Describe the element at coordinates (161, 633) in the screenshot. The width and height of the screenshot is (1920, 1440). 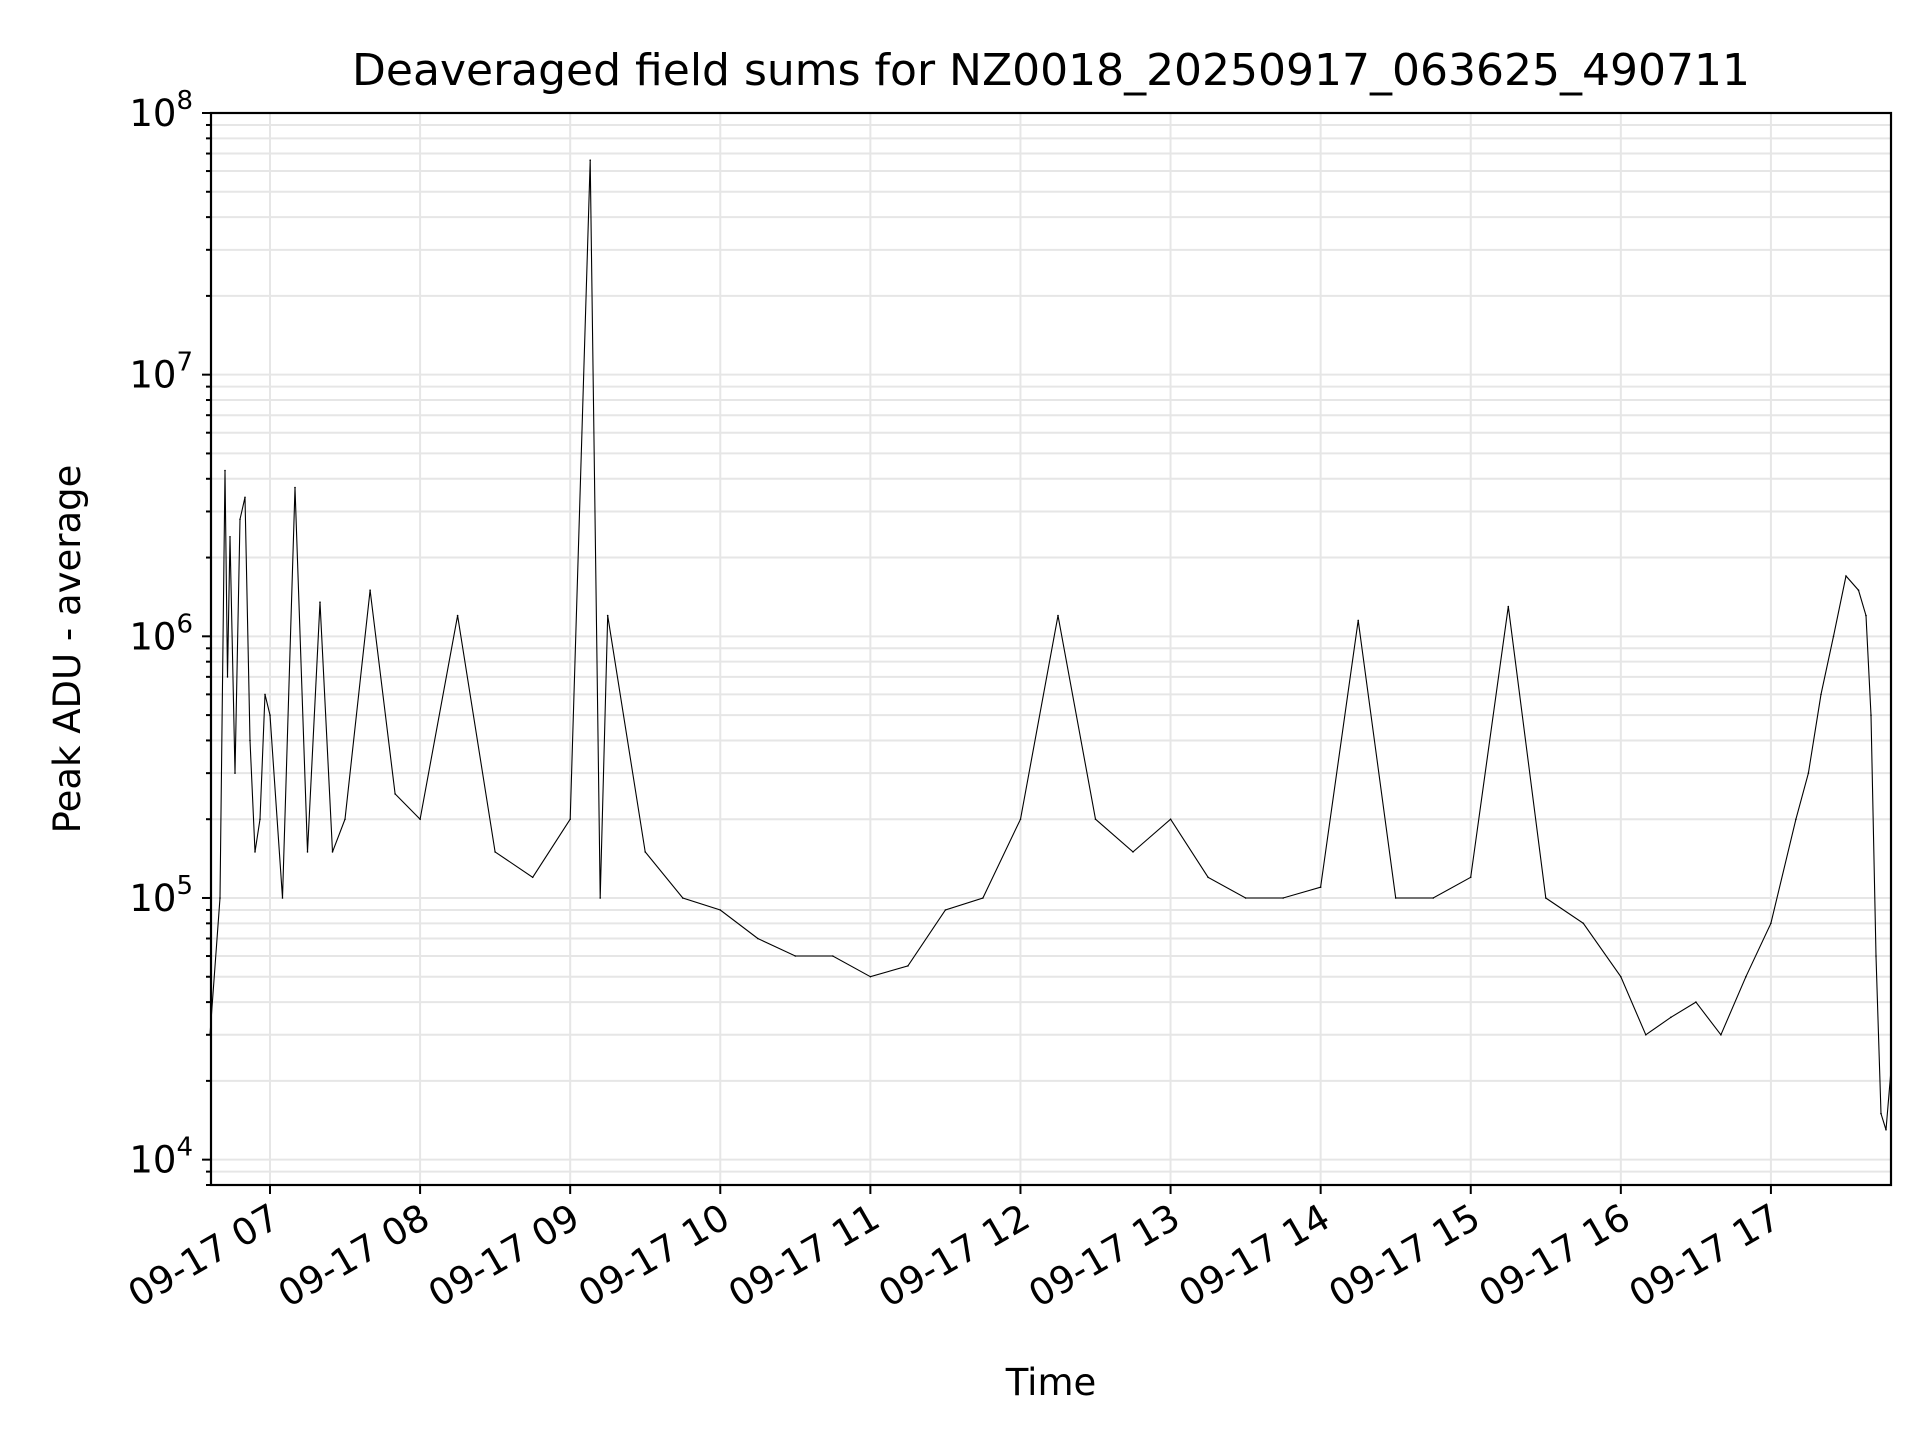
I see `y-tick-label: 10⁶` at that location.